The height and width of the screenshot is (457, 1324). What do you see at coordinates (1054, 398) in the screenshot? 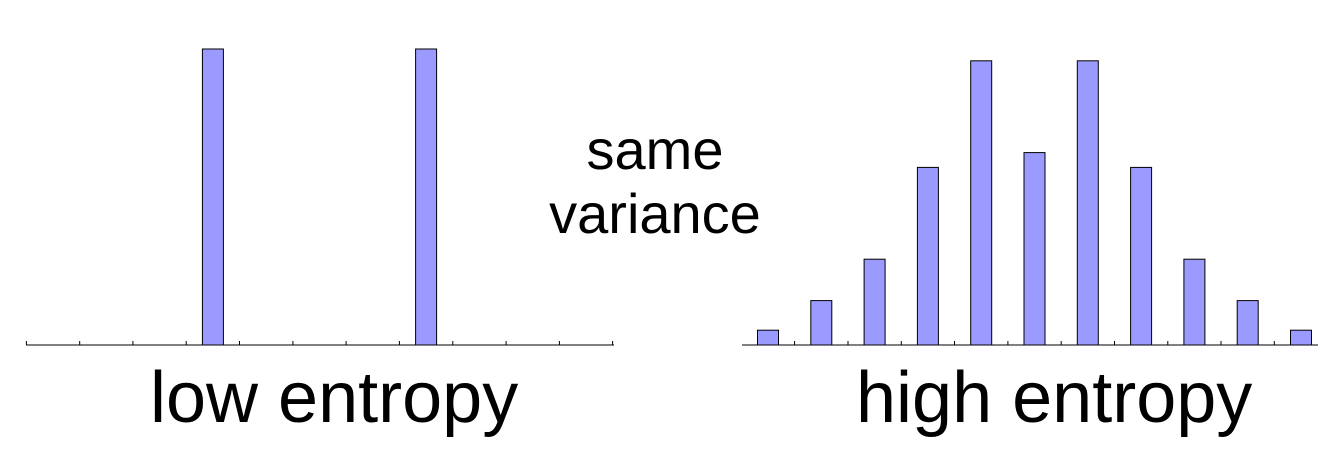
I see `high-entropy-label: high entropy` at bounding box center [1054, 398].